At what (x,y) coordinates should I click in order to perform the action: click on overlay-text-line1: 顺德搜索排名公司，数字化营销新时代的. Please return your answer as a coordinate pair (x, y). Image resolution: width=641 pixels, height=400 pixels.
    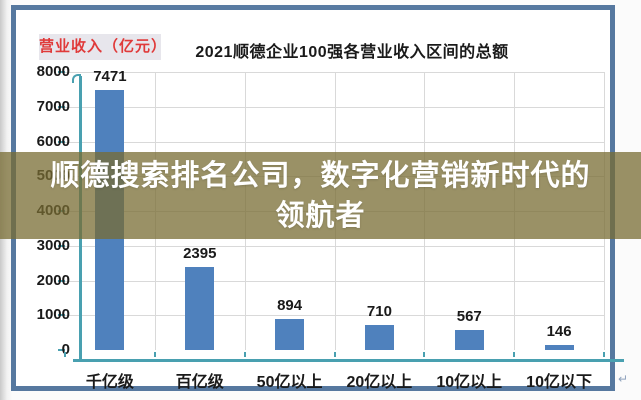
    Looking at the image, I should click on (320, 175).